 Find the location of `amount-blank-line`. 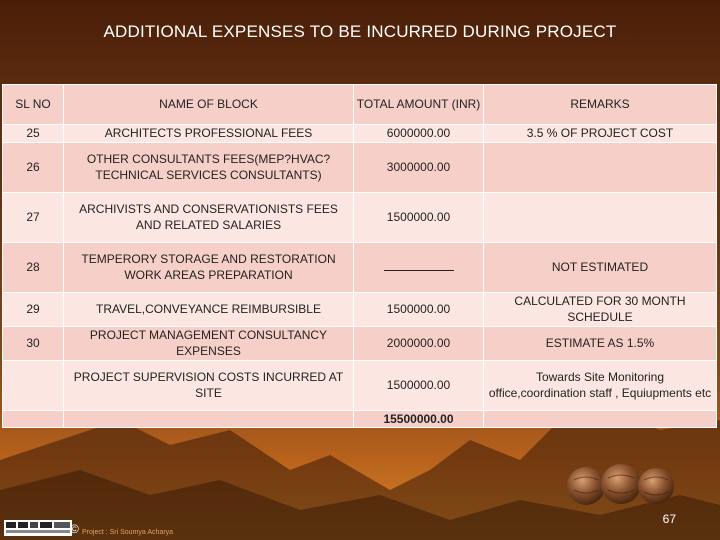

amount-blank-line is located at coordinates (418, 265).